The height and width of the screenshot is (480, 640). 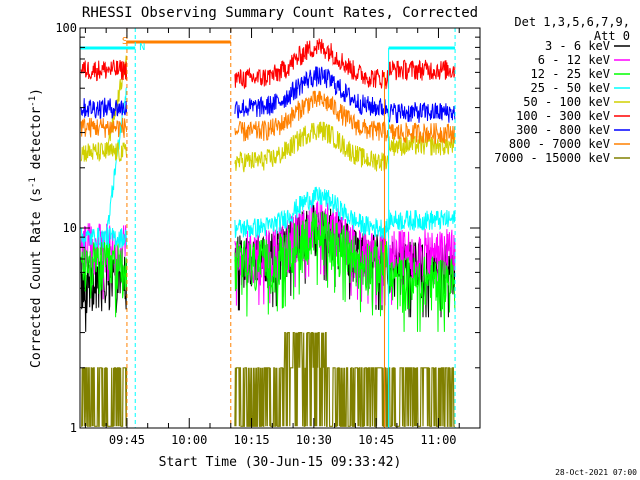 I want to click on night-label: N, so click(x=142, y=47).